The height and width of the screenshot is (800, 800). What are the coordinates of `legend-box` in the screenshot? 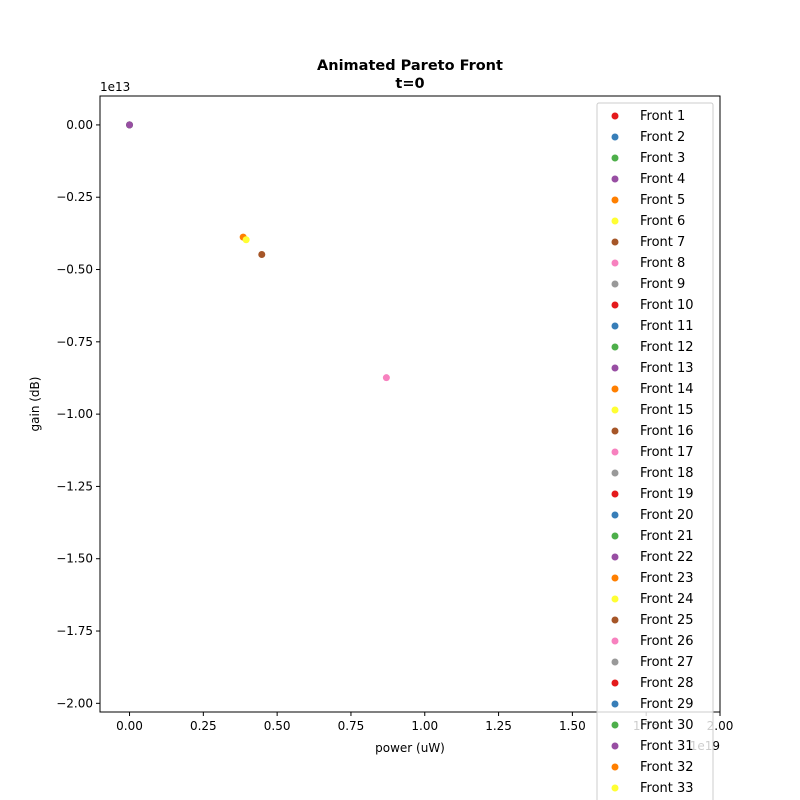 It's located at (655, 451).